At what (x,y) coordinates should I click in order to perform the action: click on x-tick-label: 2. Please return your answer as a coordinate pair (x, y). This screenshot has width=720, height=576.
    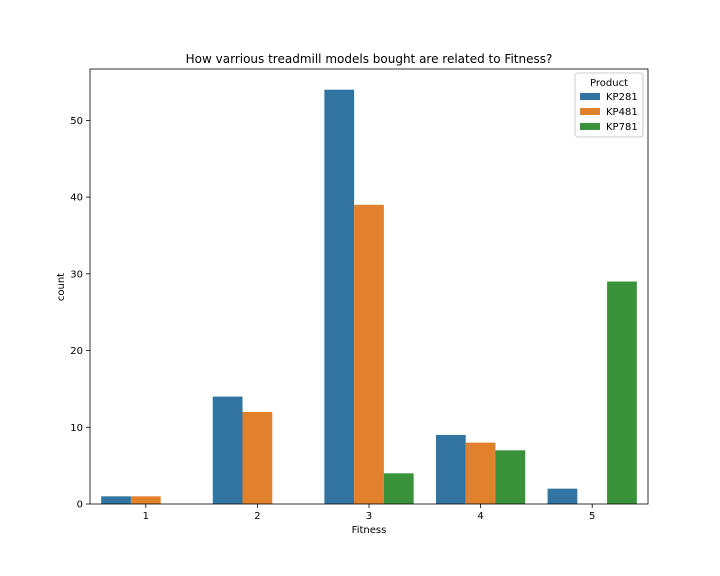
    Looking at the image, I should click on (257, 516).